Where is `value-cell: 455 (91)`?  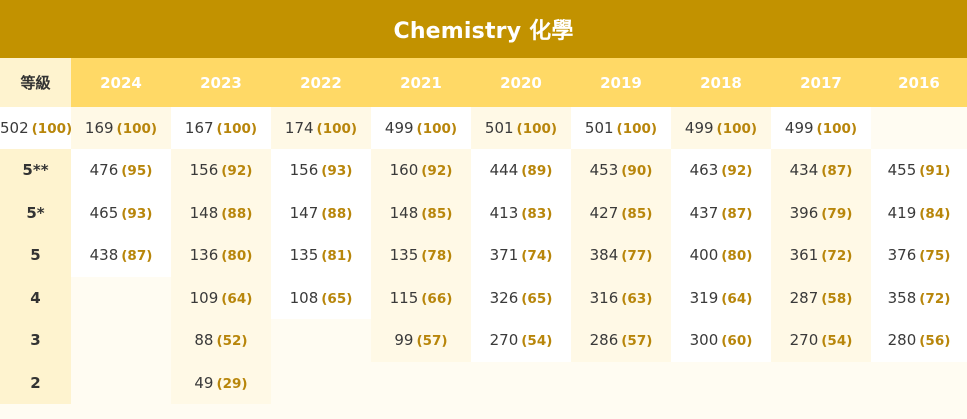 value-cell: 455 (91) is located at coordinates (919, 170).